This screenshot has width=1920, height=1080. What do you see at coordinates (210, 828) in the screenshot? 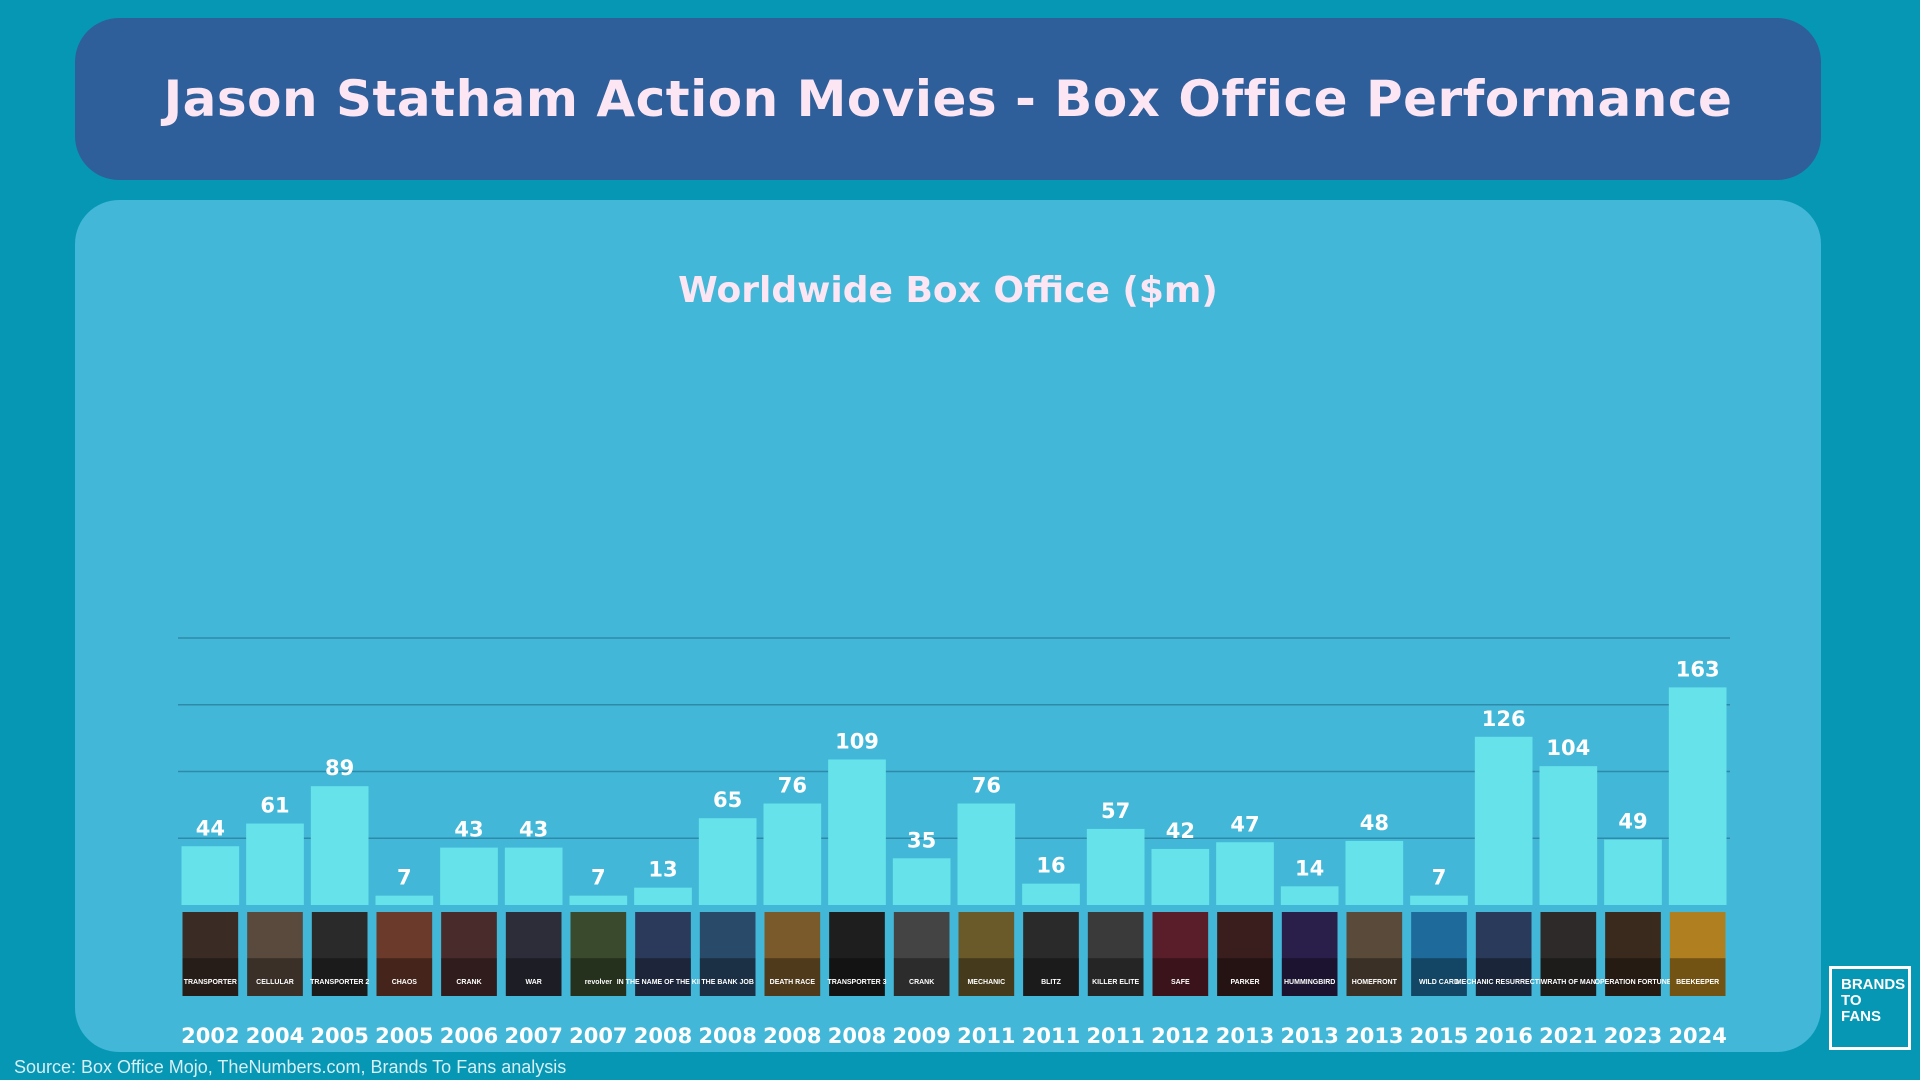
I see `data-label: 44` at bounding box center [210, 828].